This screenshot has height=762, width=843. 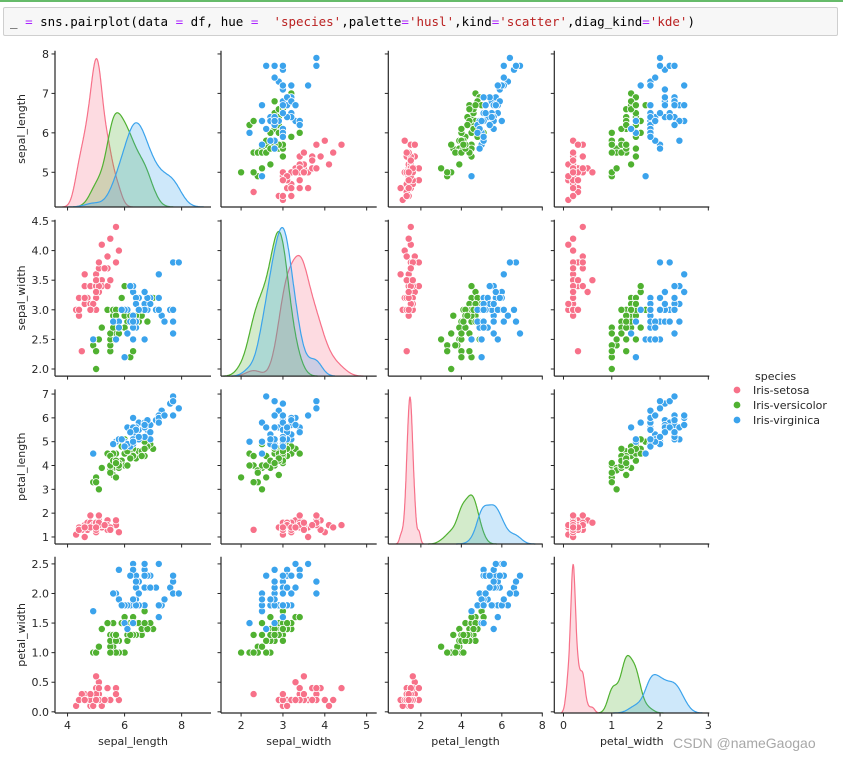 I want to click on panel-petal_width-vs-petal_length: 2 4 6 8 petal_length, so click(x=465, y=652).